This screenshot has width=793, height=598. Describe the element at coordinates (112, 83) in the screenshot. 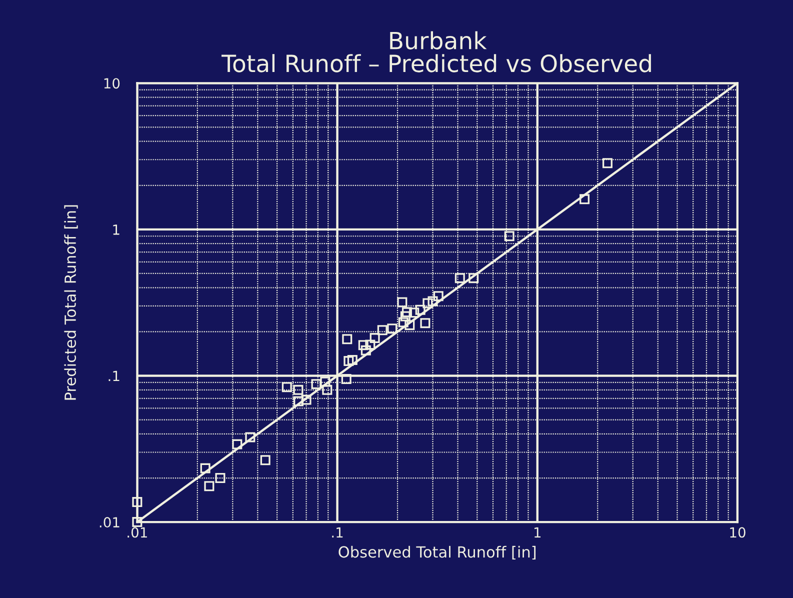

I see `y-tick-label: 10` at that location.